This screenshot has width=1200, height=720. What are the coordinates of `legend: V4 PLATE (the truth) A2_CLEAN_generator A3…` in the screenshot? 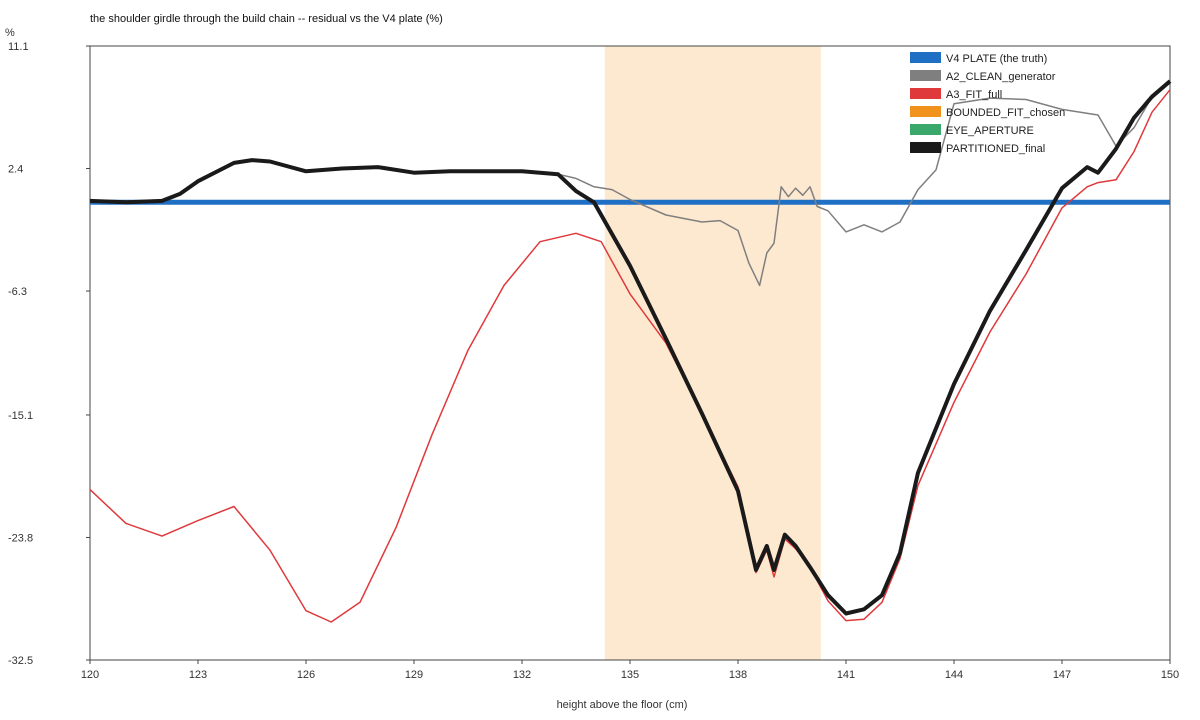 It's located at (987, 103).